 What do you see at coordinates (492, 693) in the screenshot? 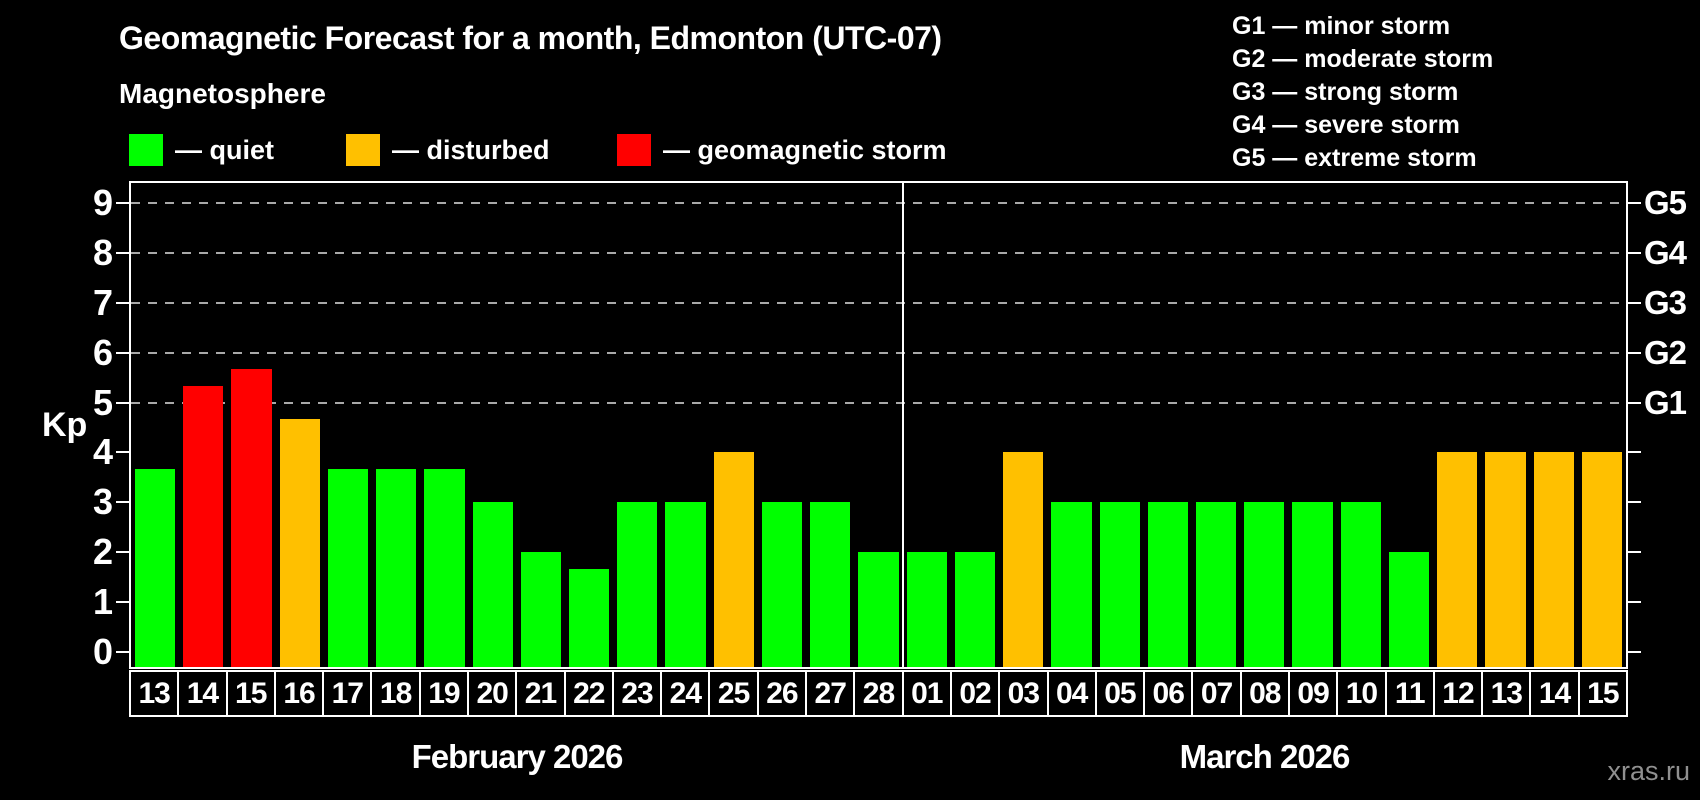
I see `day-label: 20` at bounding box center [492, 693].